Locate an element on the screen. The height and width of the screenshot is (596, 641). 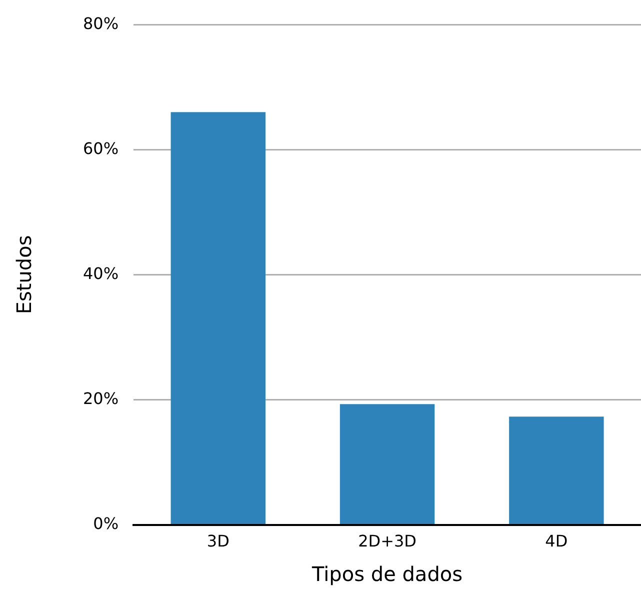
x-tick-label: 3D is located at coordinates (218, 541).